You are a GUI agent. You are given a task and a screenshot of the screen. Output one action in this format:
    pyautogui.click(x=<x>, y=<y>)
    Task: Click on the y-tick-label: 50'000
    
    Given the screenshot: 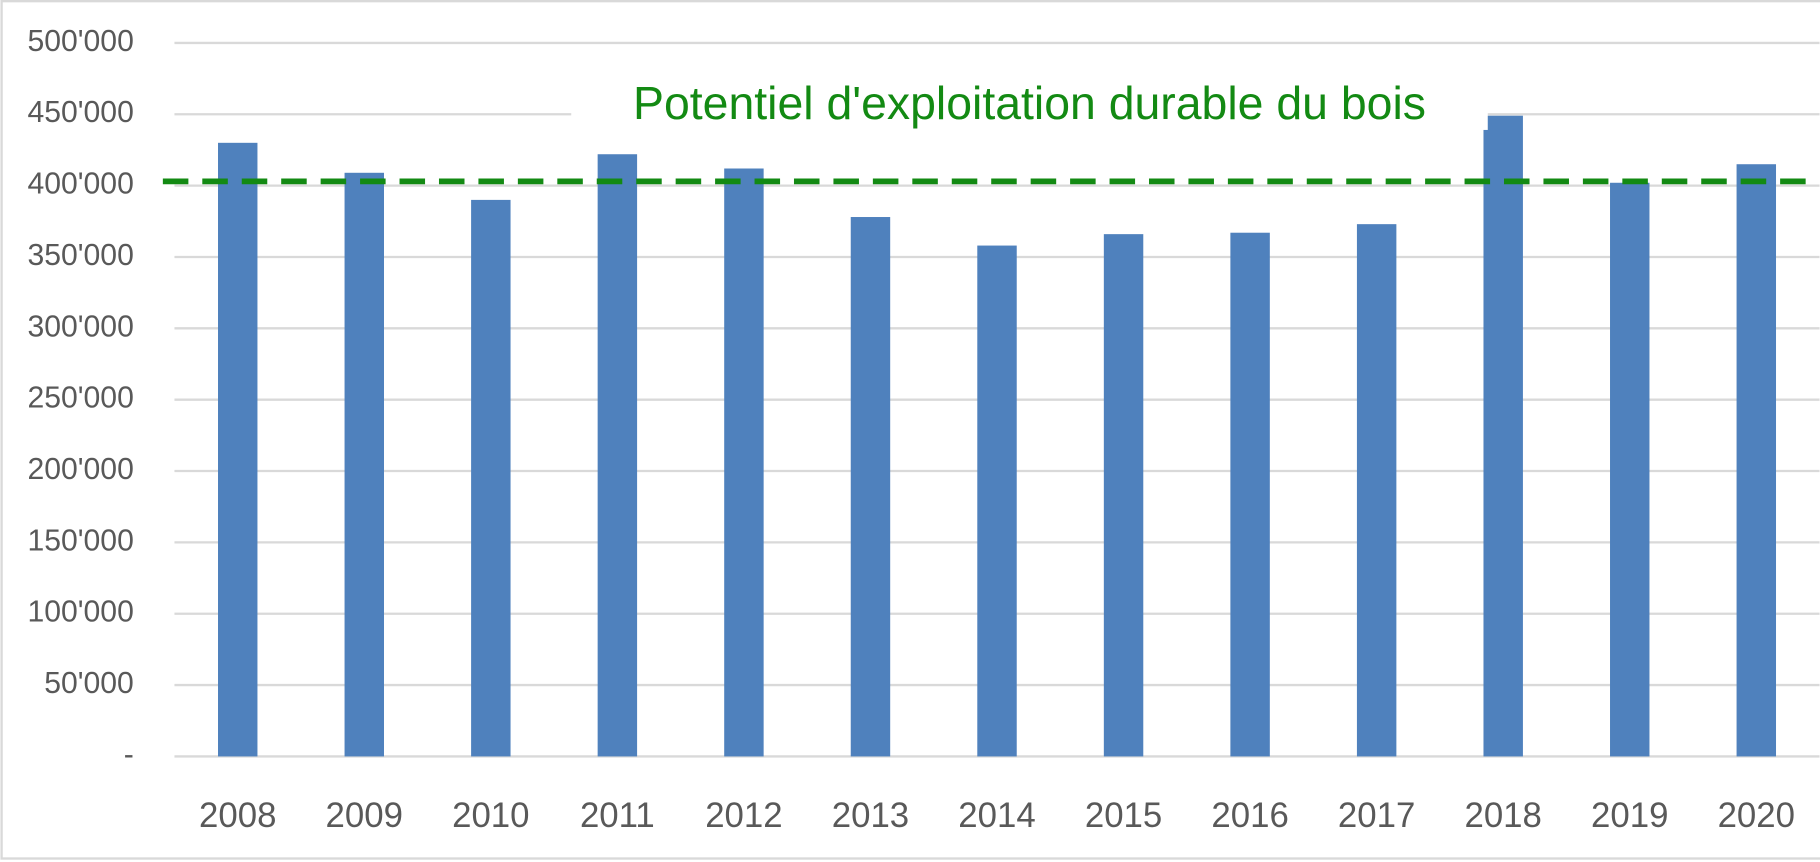 What is the action you would take?
    pyautogui.click(x=89, y=683)
    